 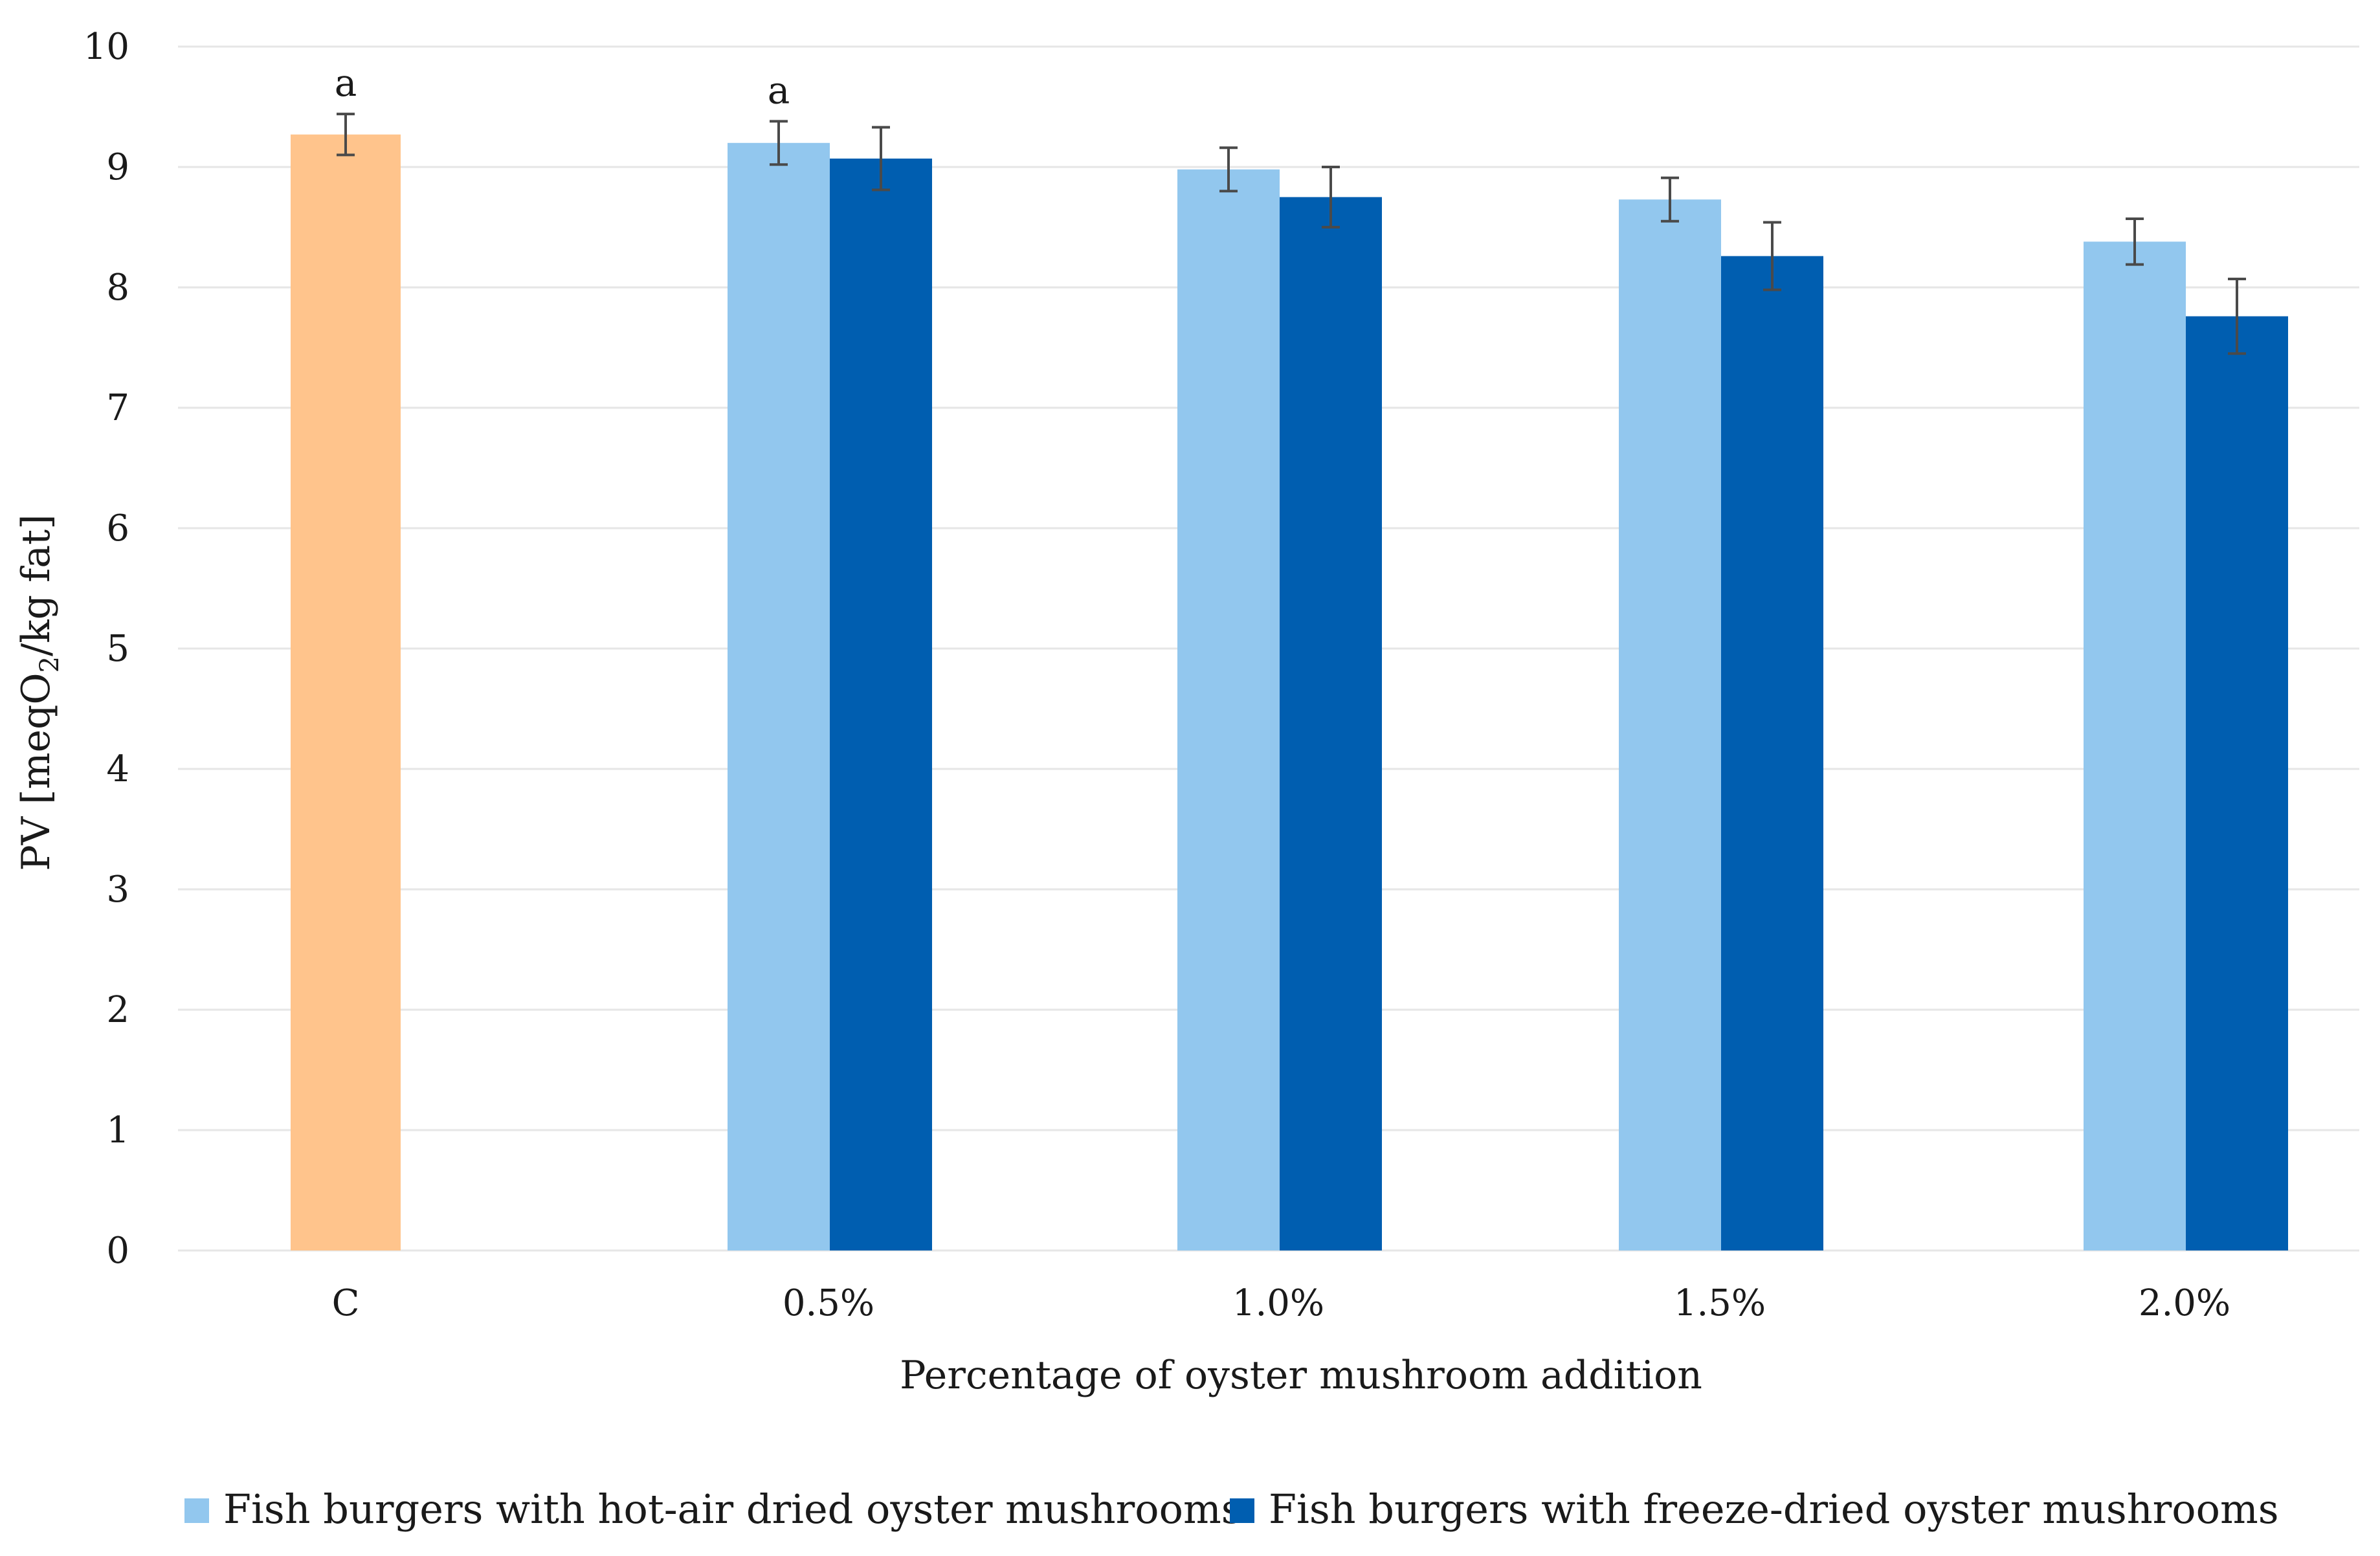 What do you see at coordinates (2237, 783) in the screenshot?
I see `bar-series2-2.0%` at bounding box center [2237, 783].